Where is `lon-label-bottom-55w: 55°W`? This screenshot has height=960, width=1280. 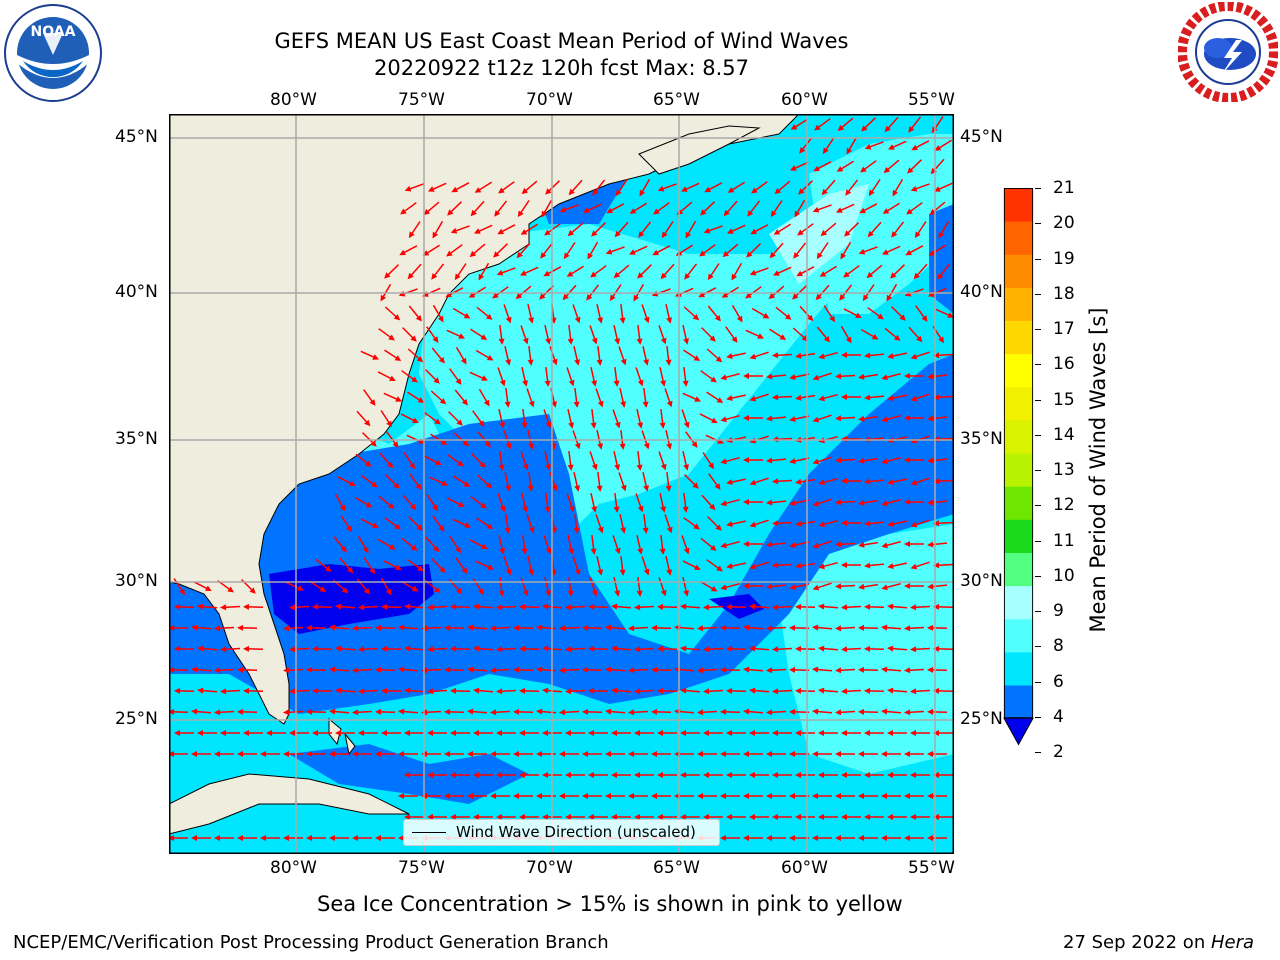 lon-label-bottom-55w: 55°W is located at coordinates (931, 868).